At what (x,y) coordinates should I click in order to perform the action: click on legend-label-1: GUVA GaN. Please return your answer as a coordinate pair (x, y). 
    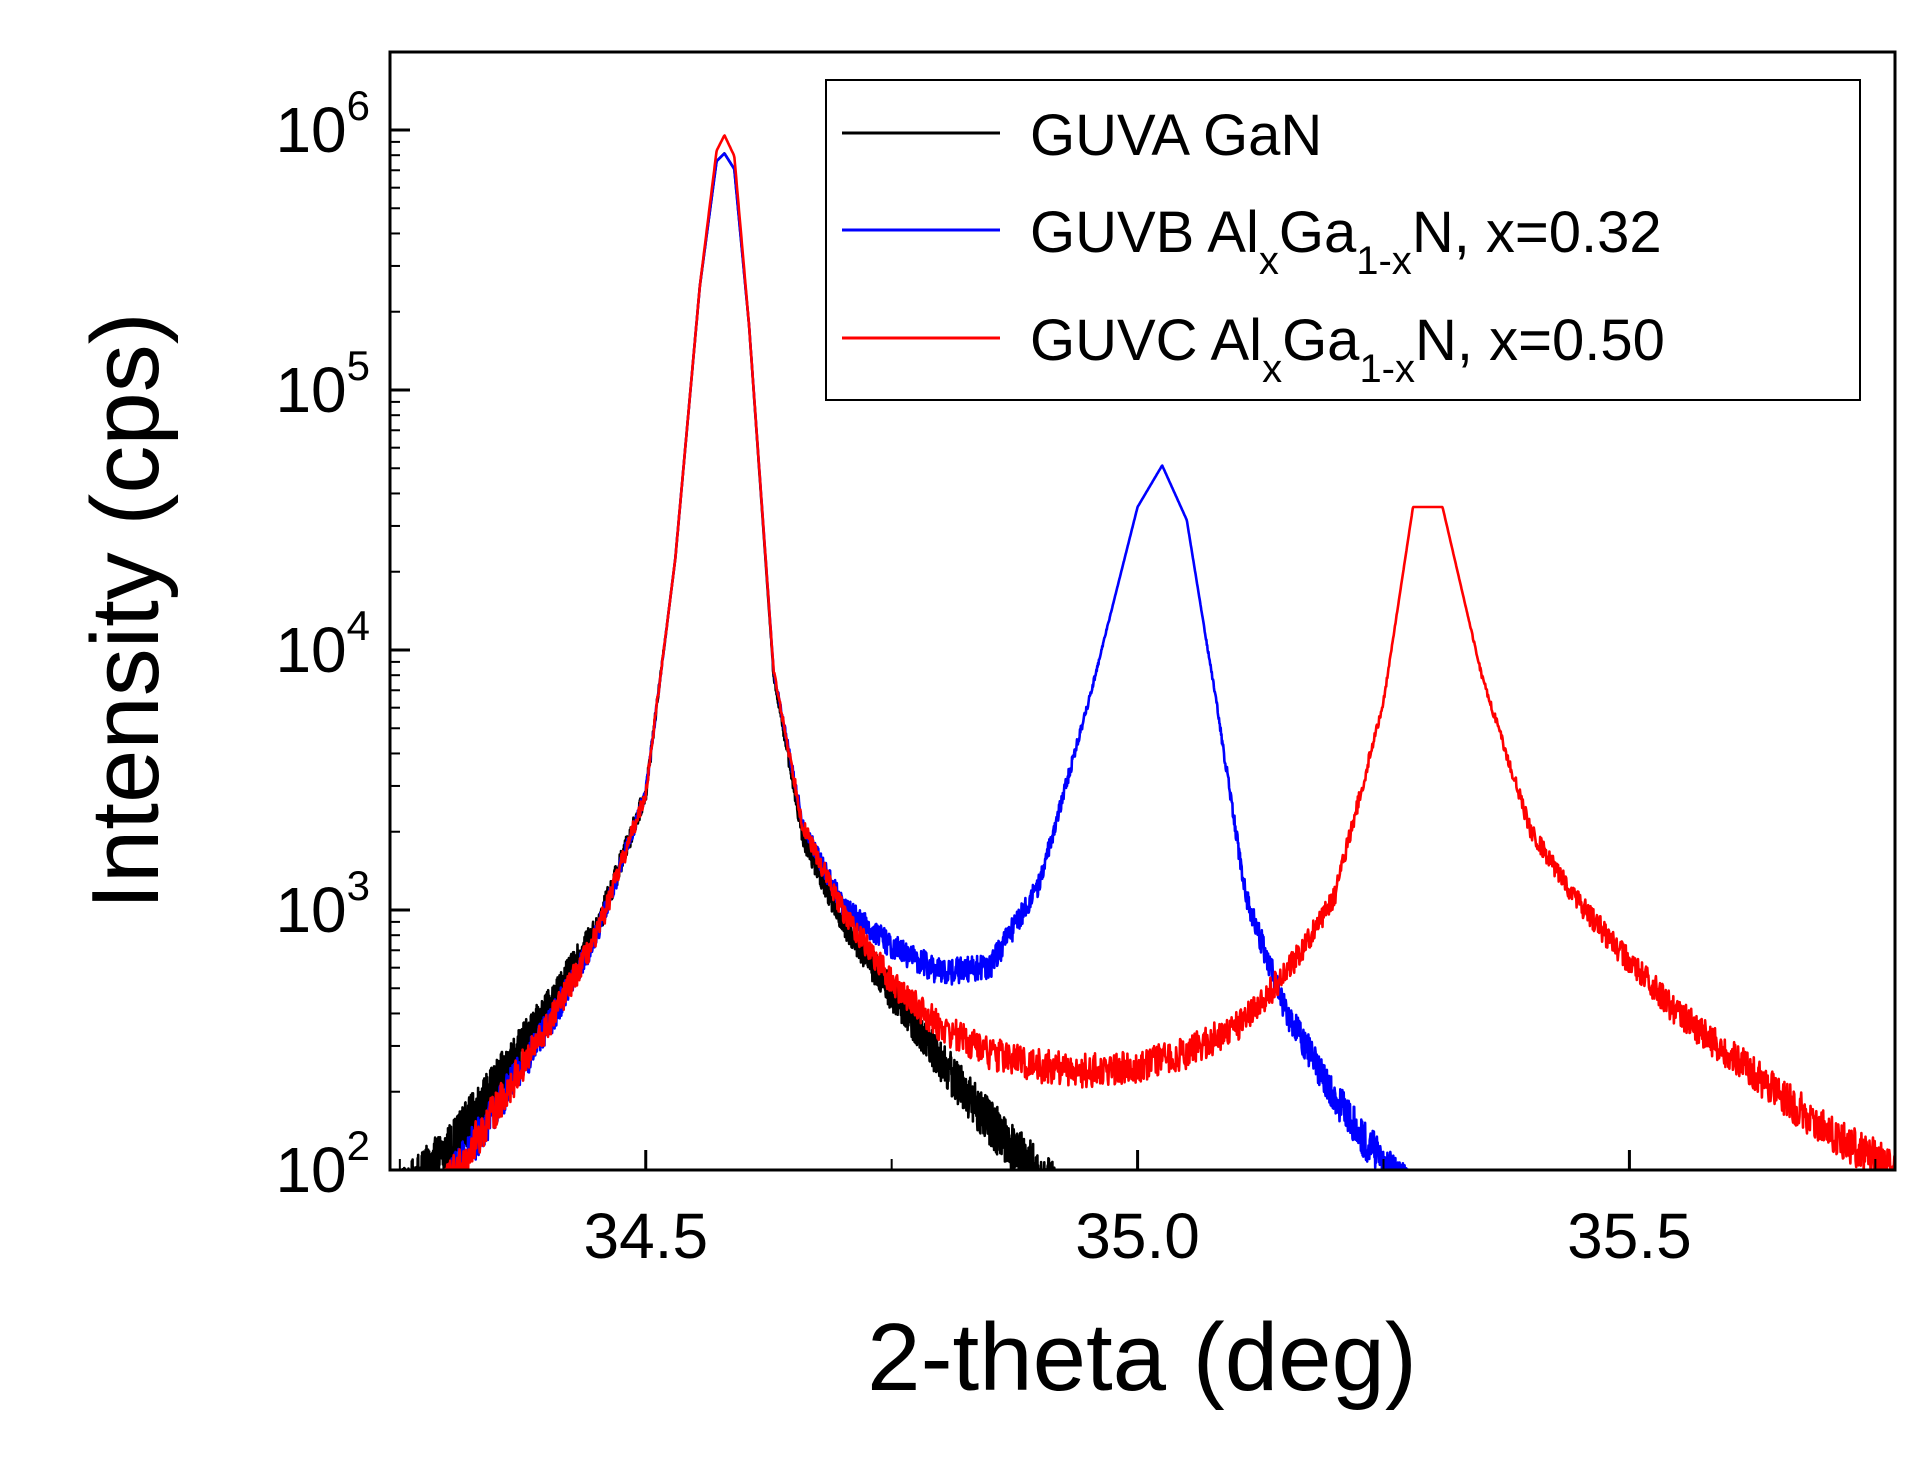
    Looking at the image, I should click on (1176, 135).